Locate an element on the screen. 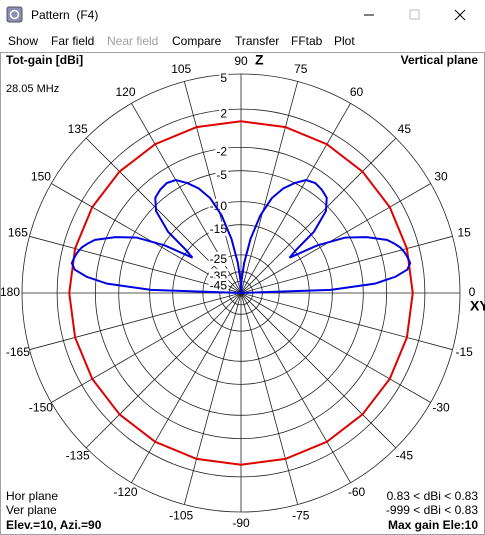  angle-tick-label: -30 is located at coordinates (441, 408).